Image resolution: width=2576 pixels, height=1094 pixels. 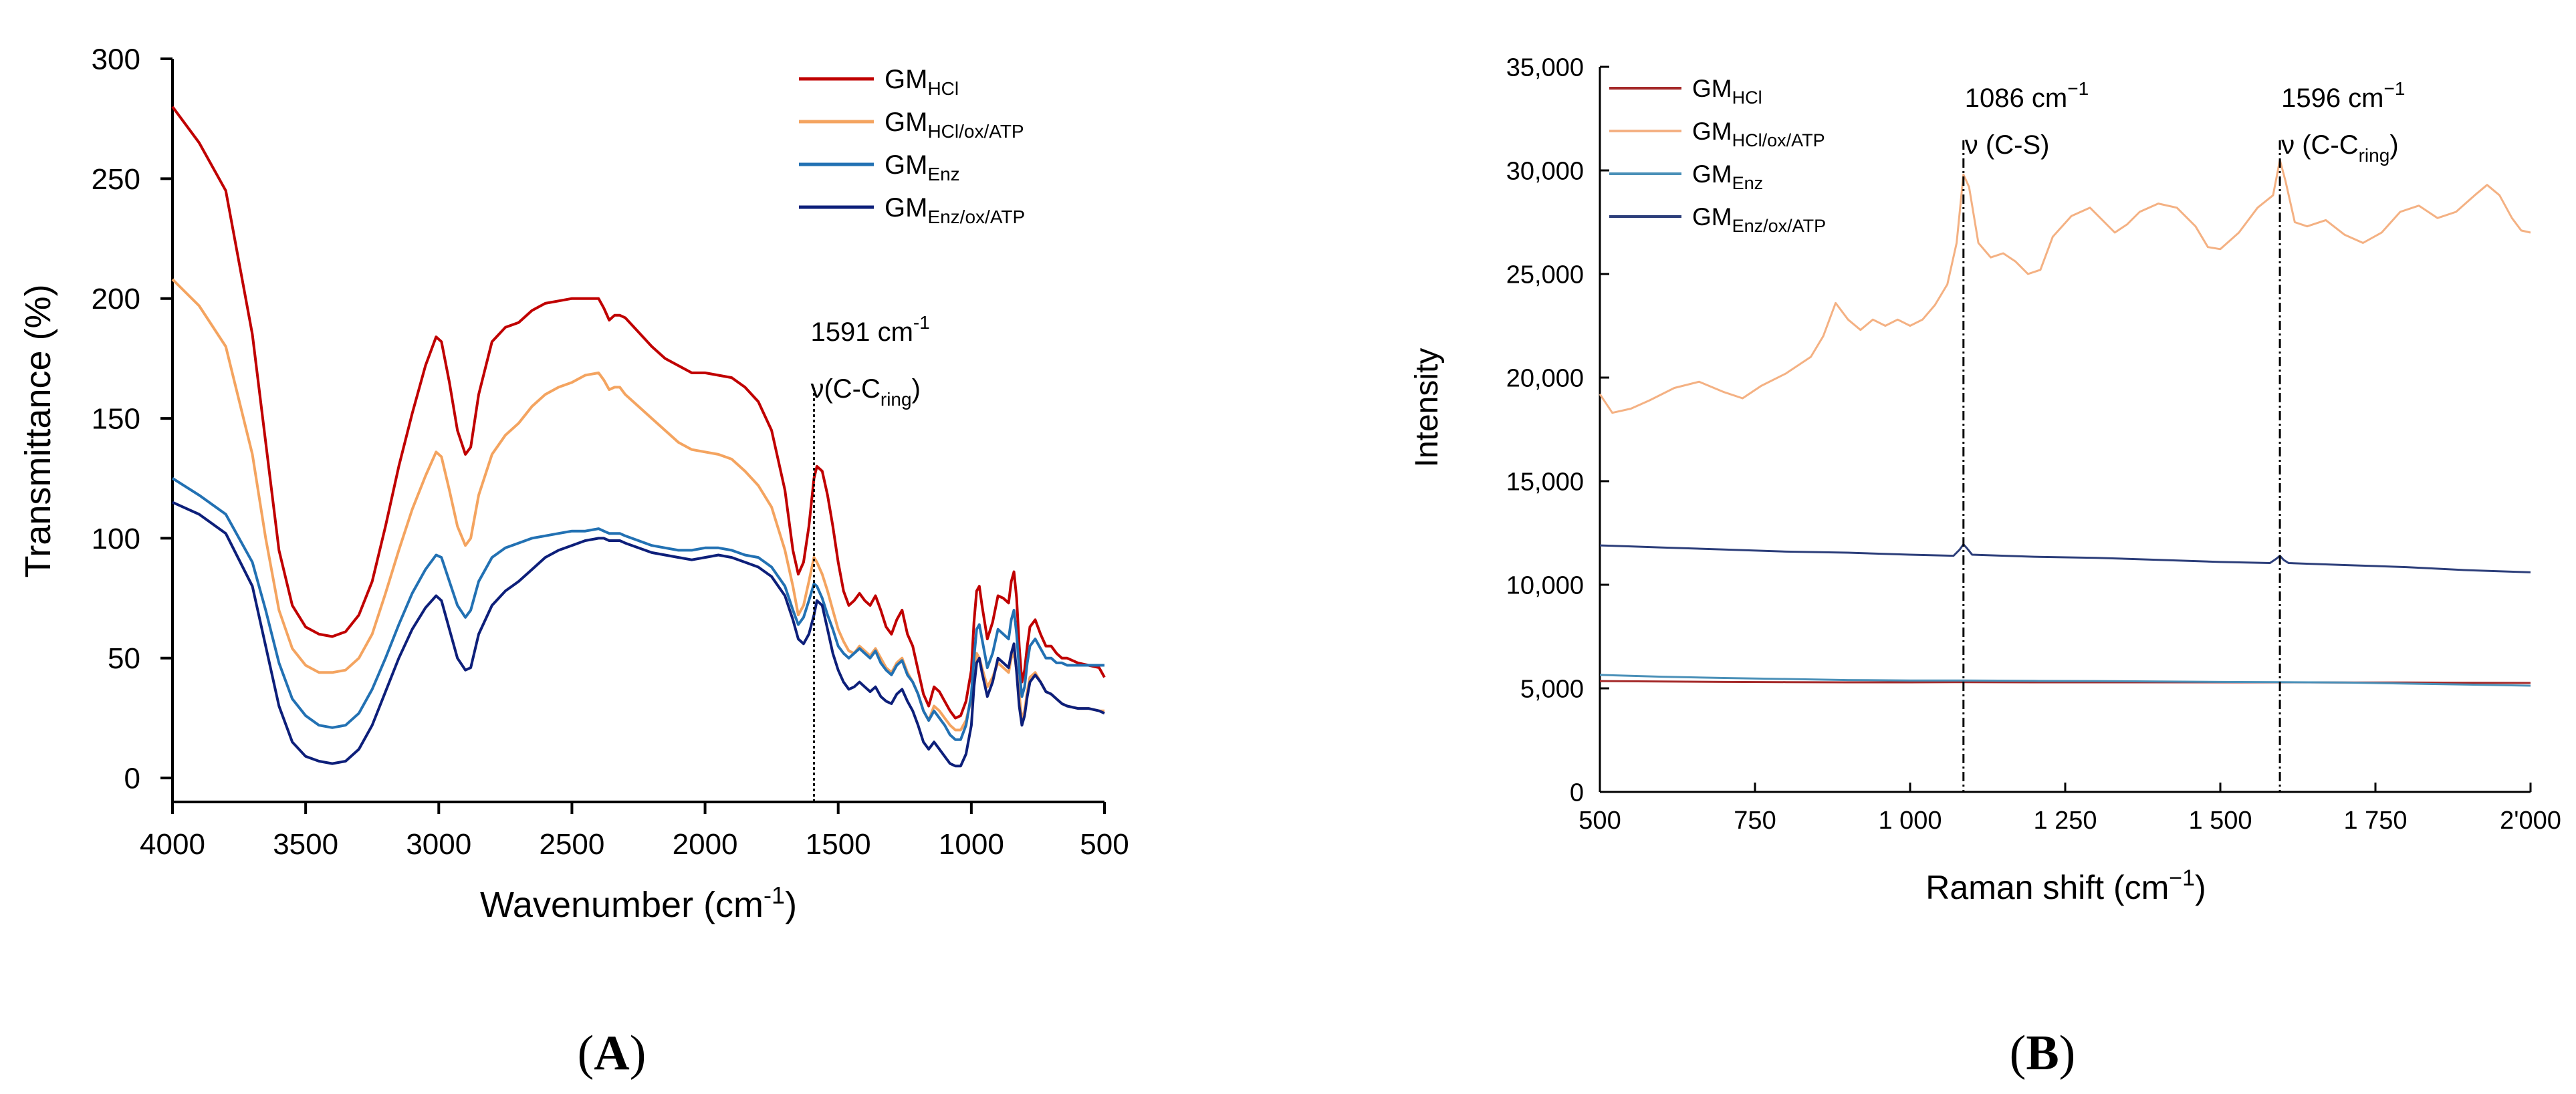 I want to click on panel-a-annotation-mode: ν(C-Cring), so click(x=865, y=392).